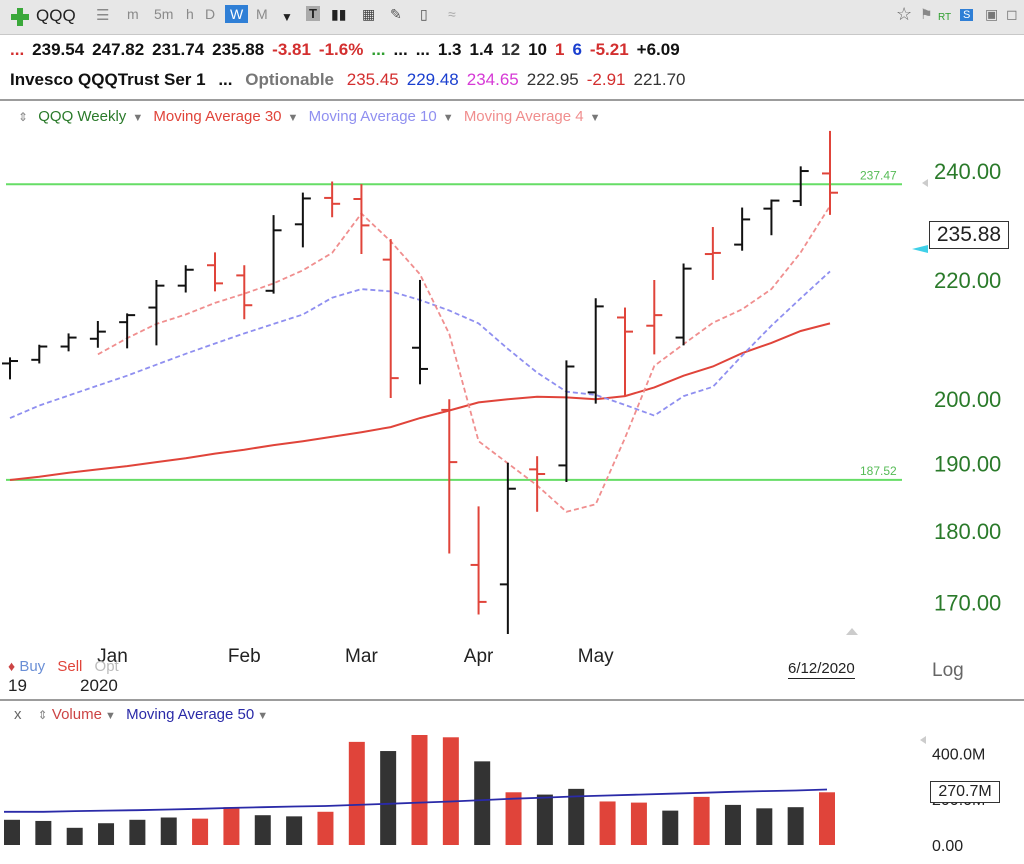 The image size is (1024, 864). What do you see at coordinates (18, 714) in the screenshot?
I see `close-pane-icon: x` at bounding box center [18, 714].